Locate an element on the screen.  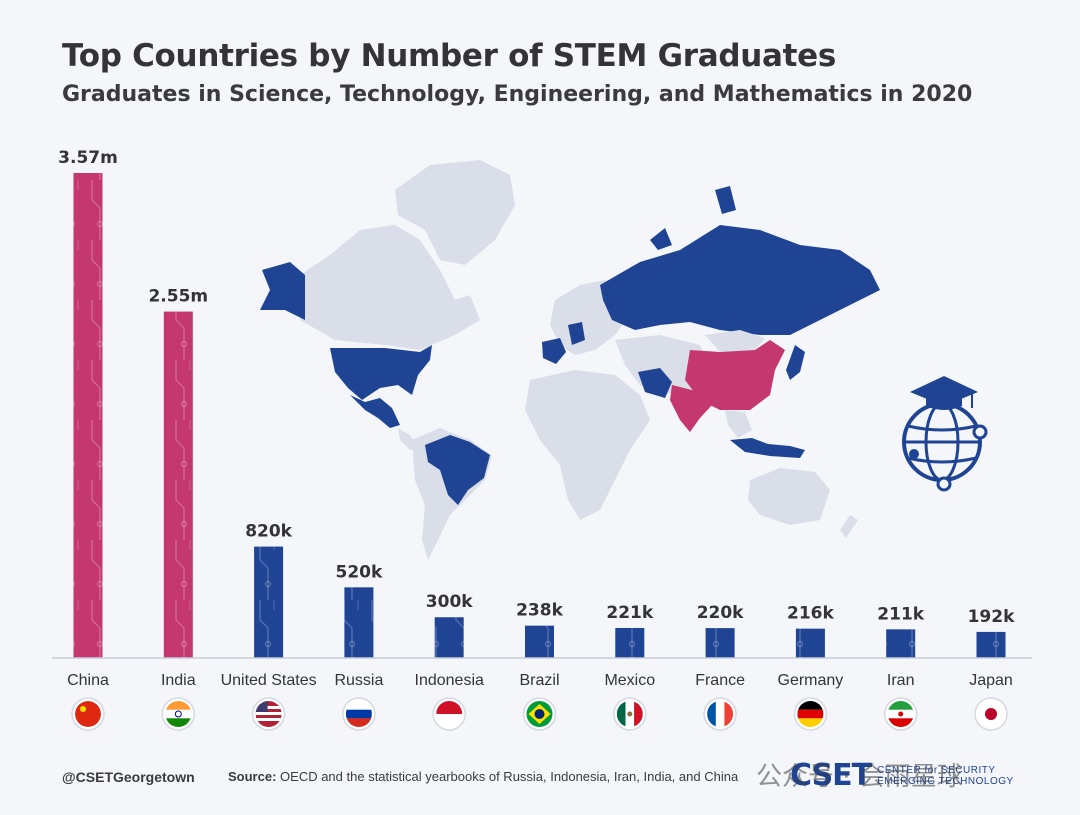
data-label-japan: 192k is located at coordinates (991, 617).